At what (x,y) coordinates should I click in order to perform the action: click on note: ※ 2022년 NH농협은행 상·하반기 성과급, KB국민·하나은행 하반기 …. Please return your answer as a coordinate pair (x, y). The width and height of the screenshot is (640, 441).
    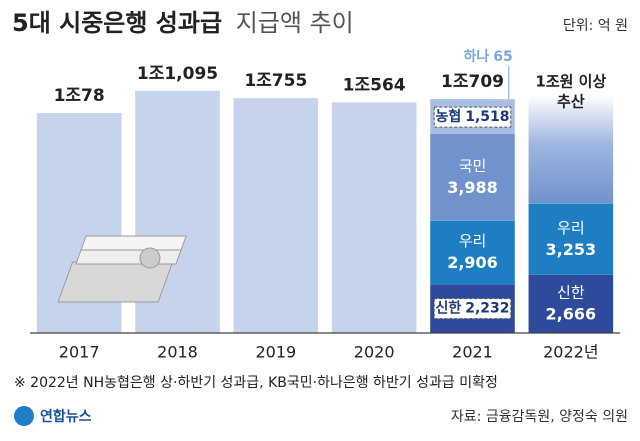
    Looking at the image, I should click on (256, 383).